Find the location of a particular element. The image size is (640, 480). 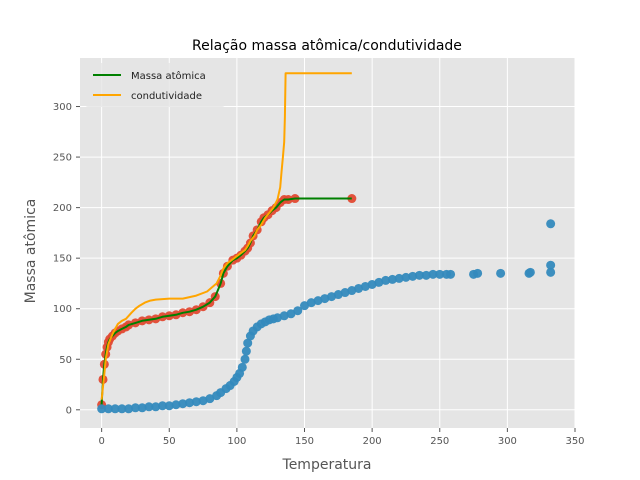

y-tick-label: 0 is located at coordinates (69, 410).